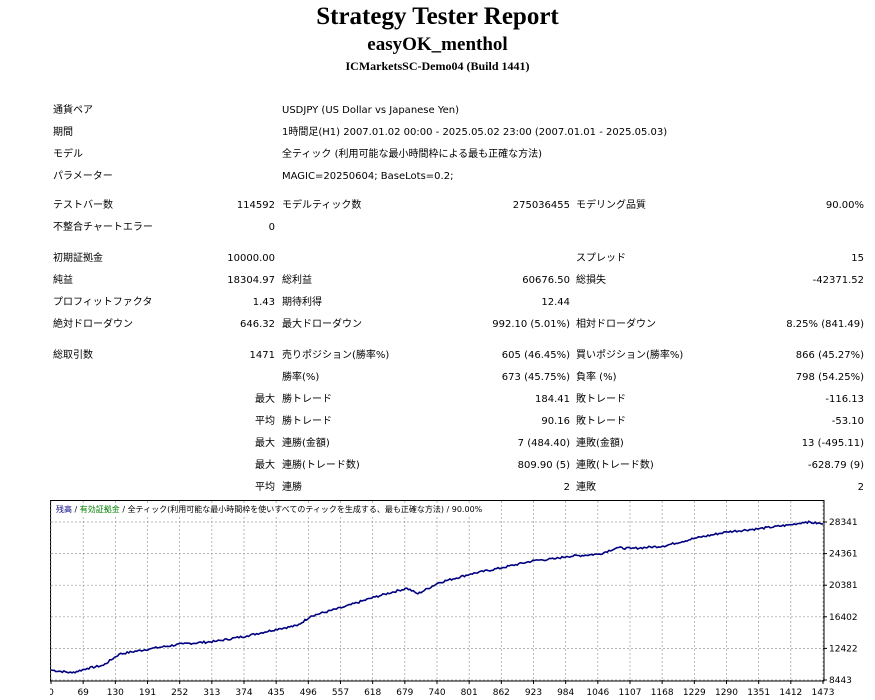  Describe the element at coordinates (616, 324) in the screenshot. I see `rel-drawdown-label: 相対ドローダウン` at that location.